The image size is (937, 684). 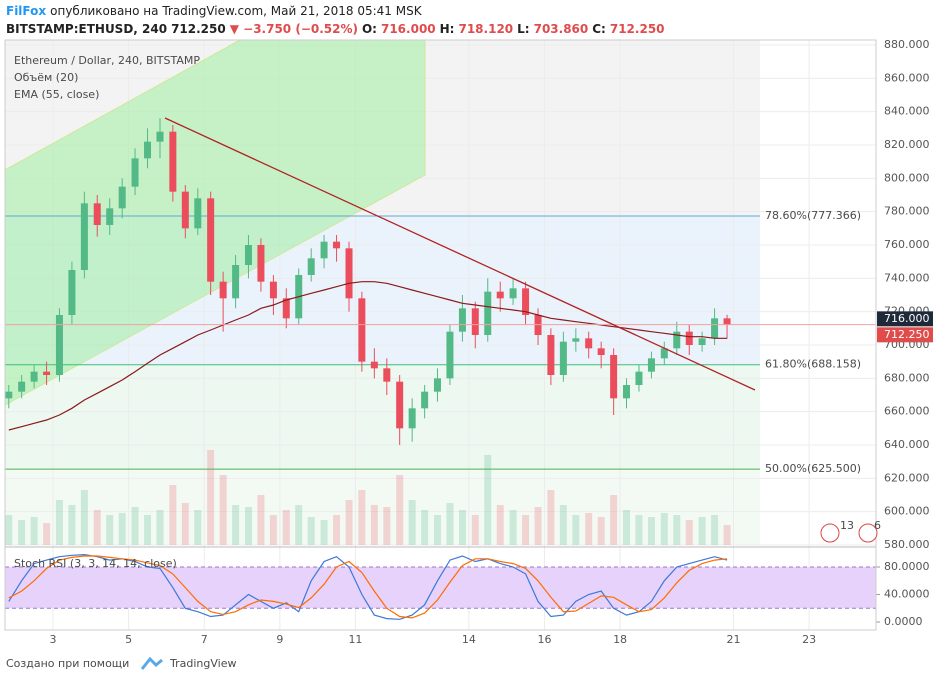 I want to click on fib-label: 50.00%(625.500), so click(x=813, y=468).